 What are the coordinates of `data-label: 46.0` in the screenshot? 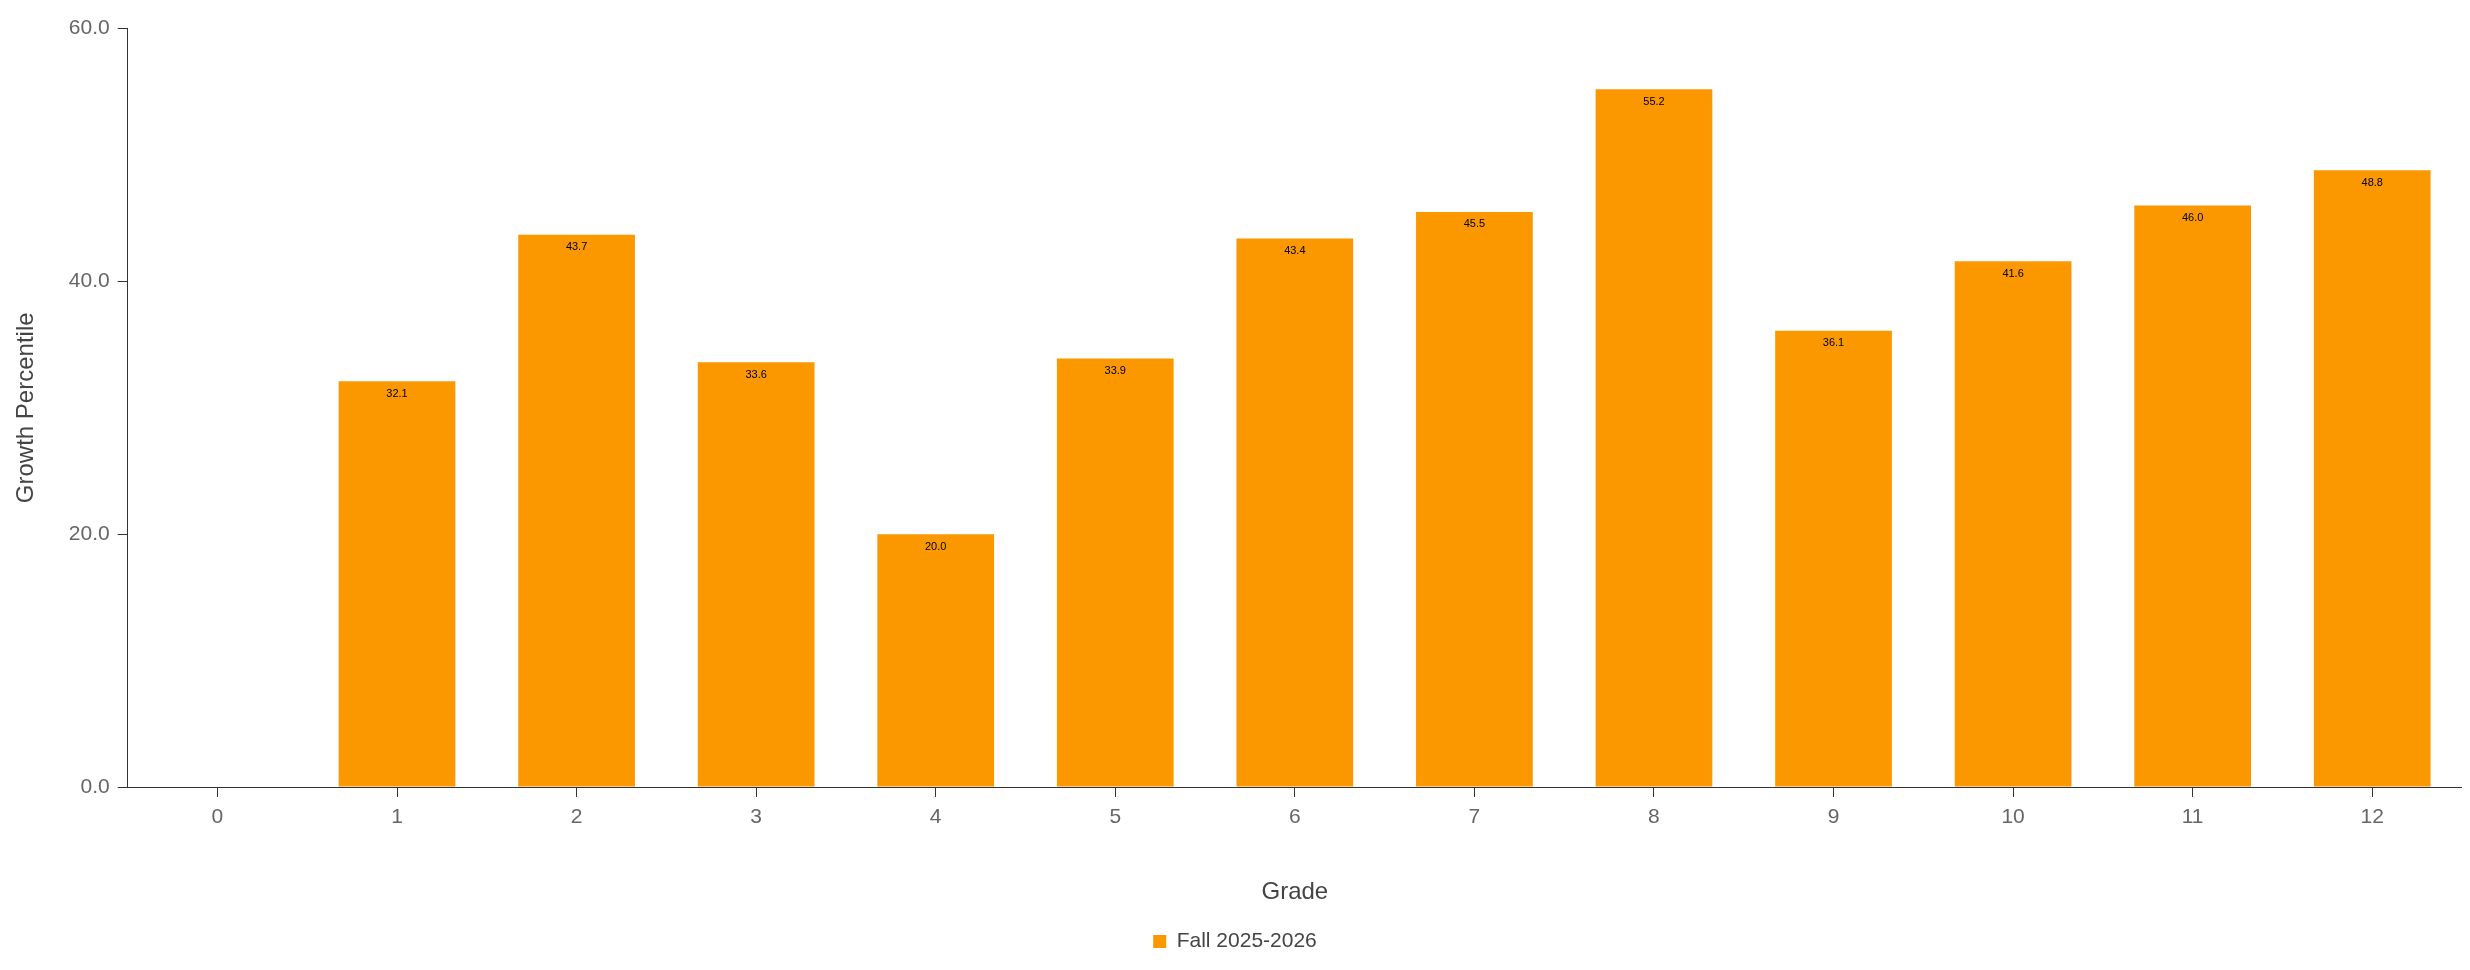 It's located at (2192, 217).